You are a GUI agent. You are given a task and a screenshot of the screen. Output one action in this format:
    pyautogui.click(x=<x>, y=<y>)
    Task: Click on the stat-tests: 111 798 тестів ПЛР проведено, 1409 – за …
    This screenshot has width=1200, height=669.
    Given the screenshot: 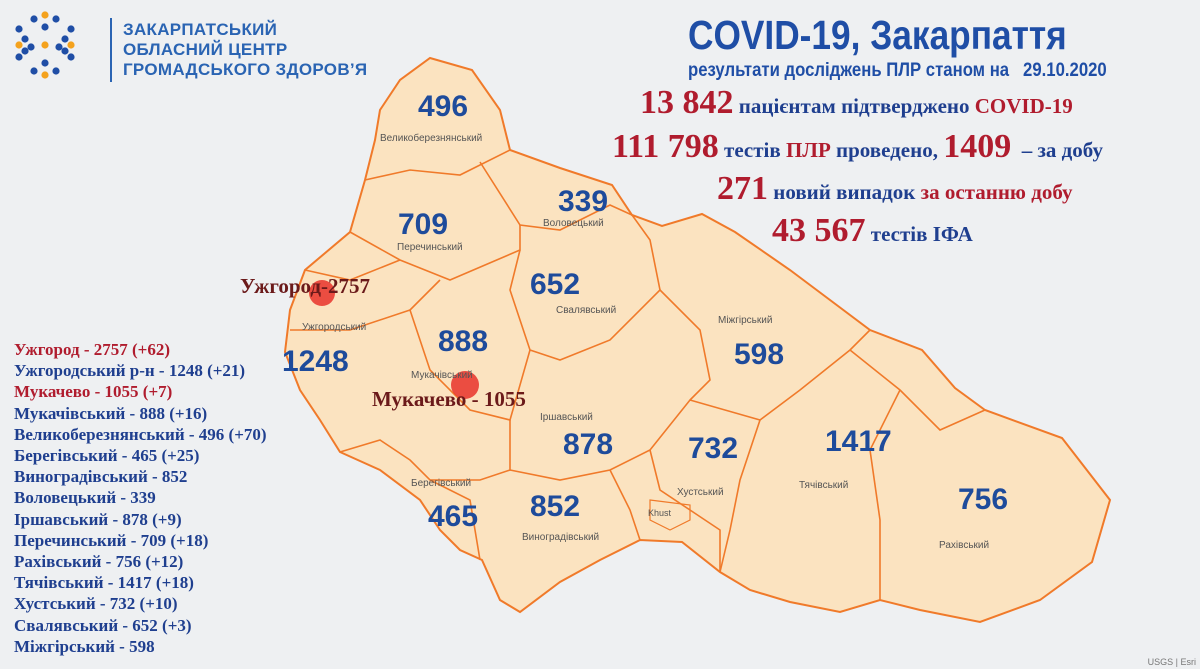 What is the action you would take?
    pyautogui.click(x=857, y=147)
    